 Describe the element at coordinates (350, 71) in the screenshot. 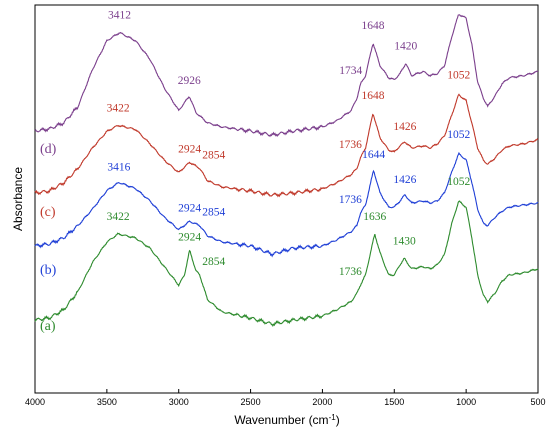

I see `peak-label-1734: 1734` at that location.